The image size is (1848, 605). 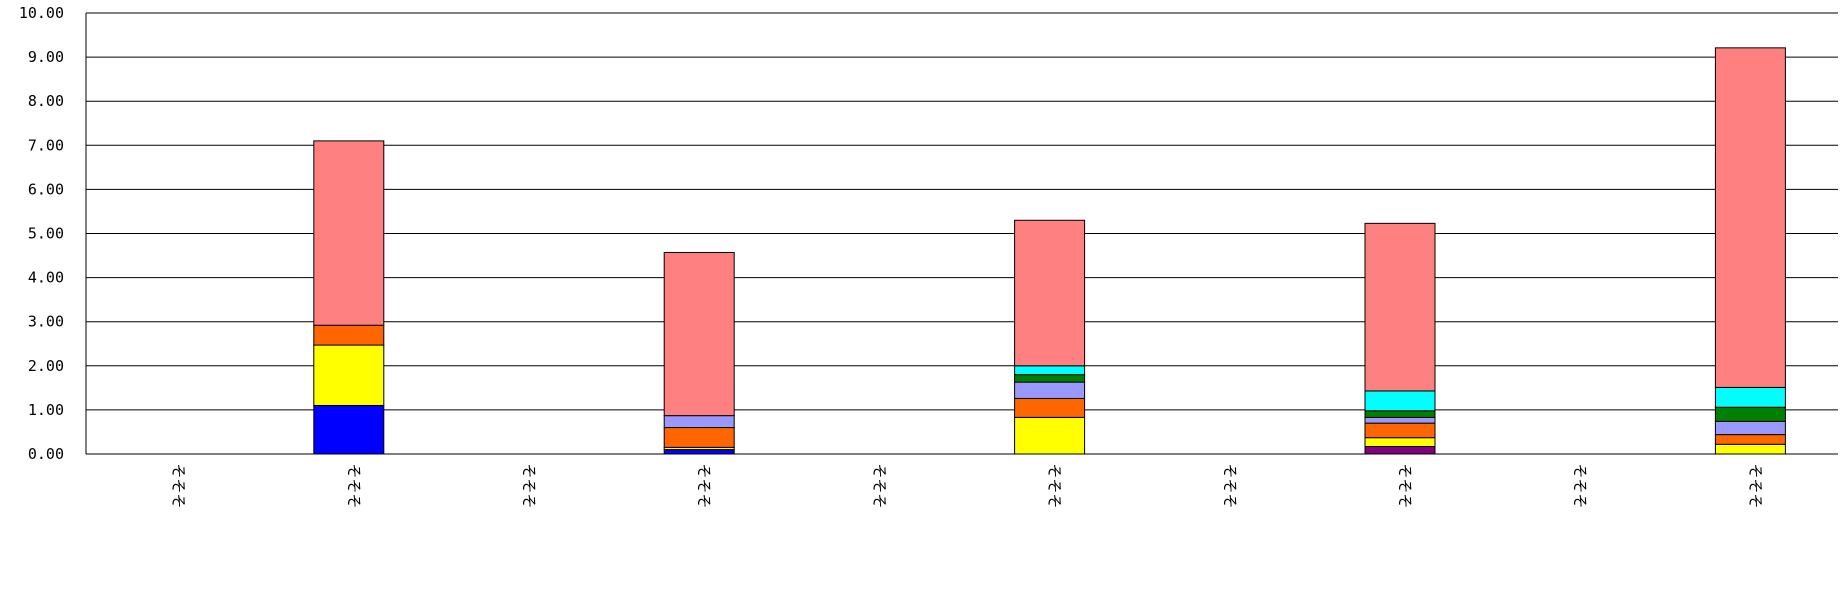 What do you see at coordinates (46, 410) in the screenshot?
I see `y-tick-label: 1.00` at bounding box center [46, 410].